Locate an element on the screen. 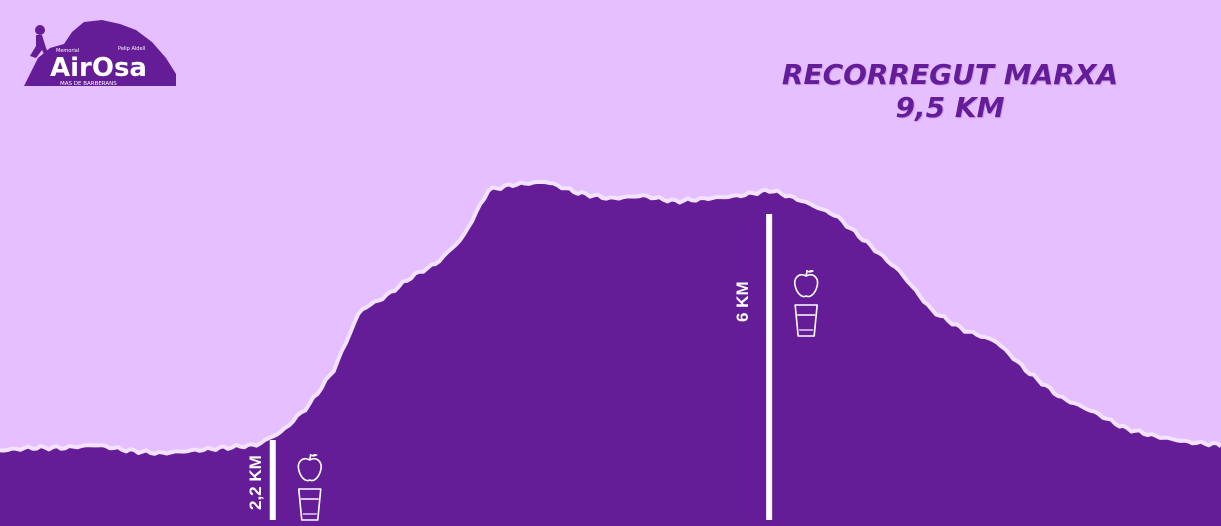 This screenshot has height=526, width=1221. chart-title-line-1: RECORREGUT MARXA is located at coordinates (950, 74).